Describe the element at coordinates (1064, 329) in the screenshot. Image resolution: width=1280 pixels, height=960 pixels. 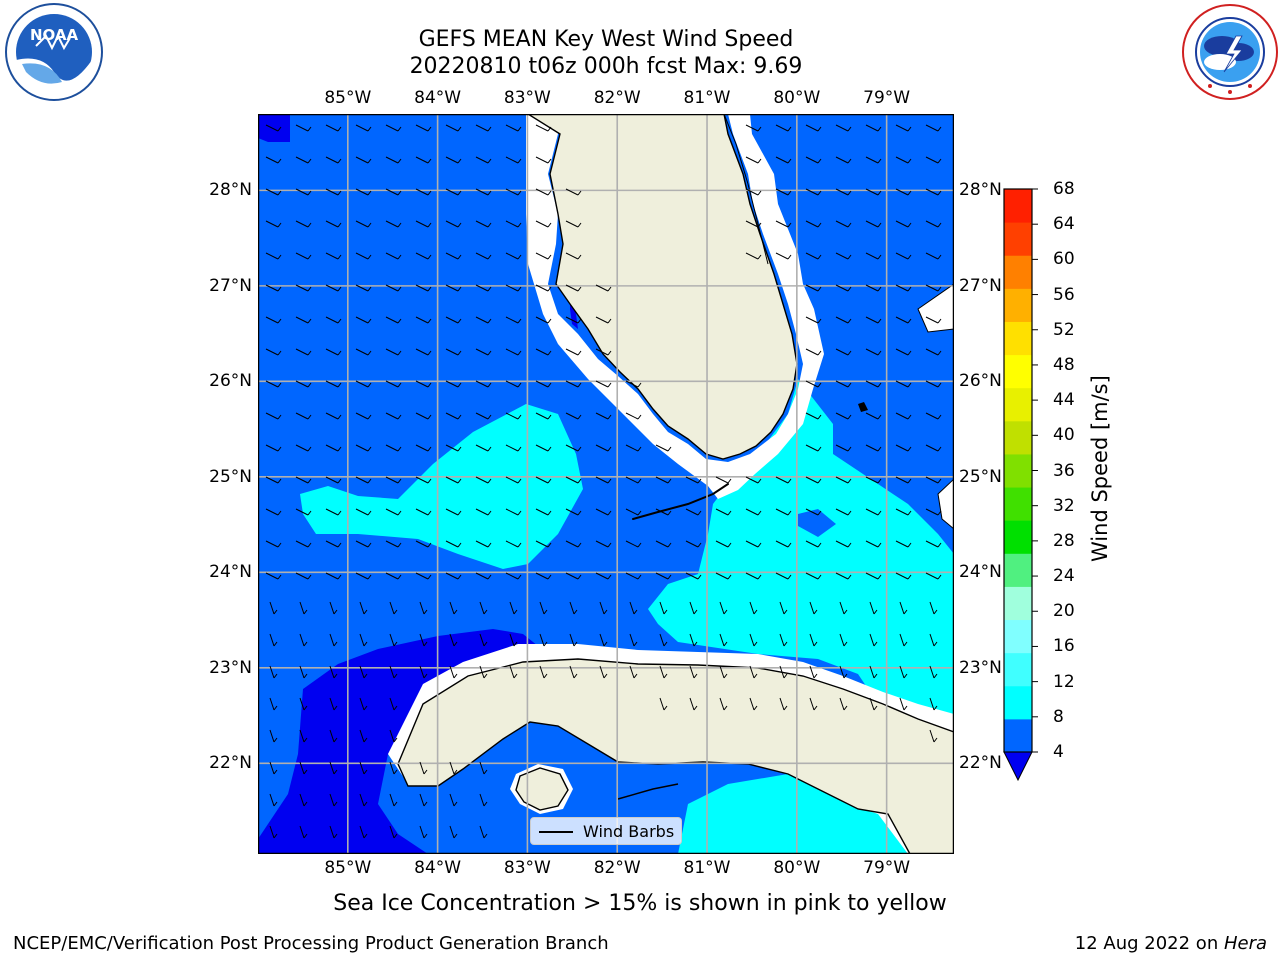
I see `colorbar-tick-label: 52` at that location.